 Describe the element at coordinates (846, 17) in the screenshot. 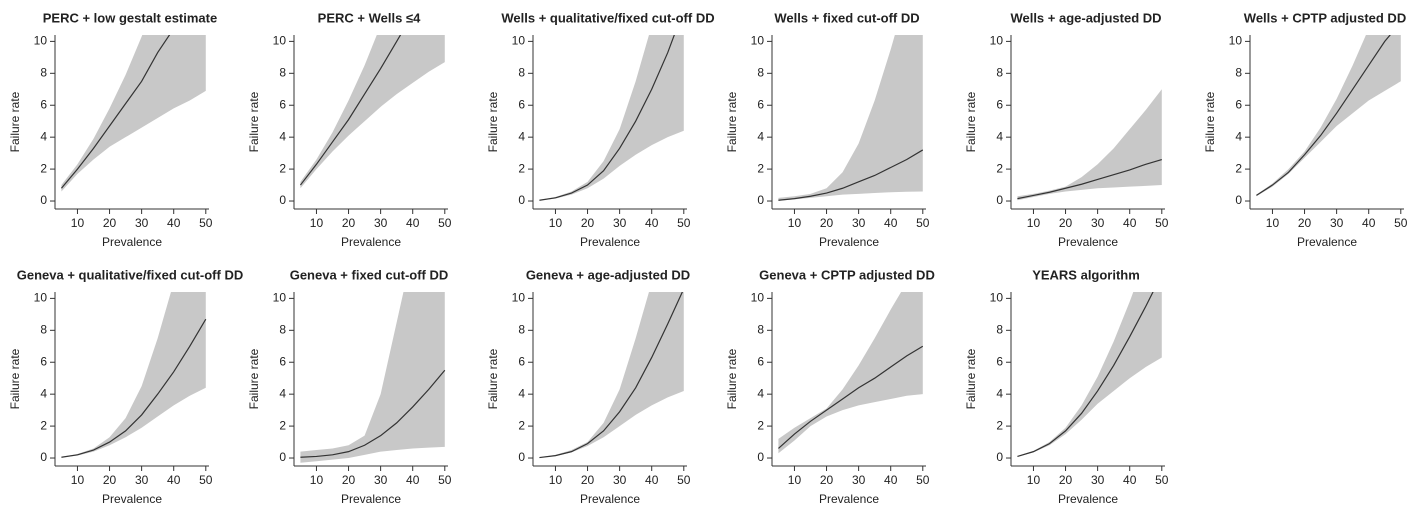

I see `panel-title: Wells + fixed cut-off DD` at that location.